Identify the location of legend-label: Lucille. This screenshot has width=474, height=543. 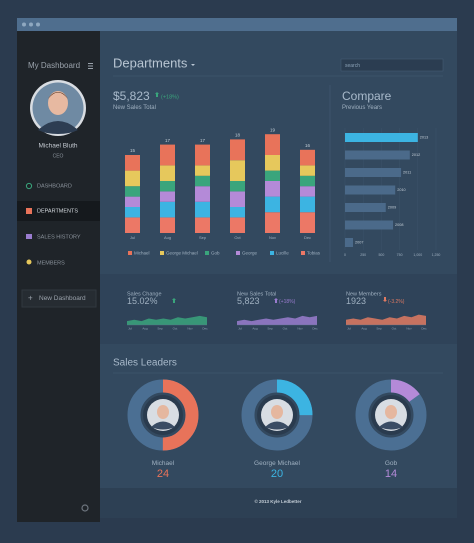
(282, 253).